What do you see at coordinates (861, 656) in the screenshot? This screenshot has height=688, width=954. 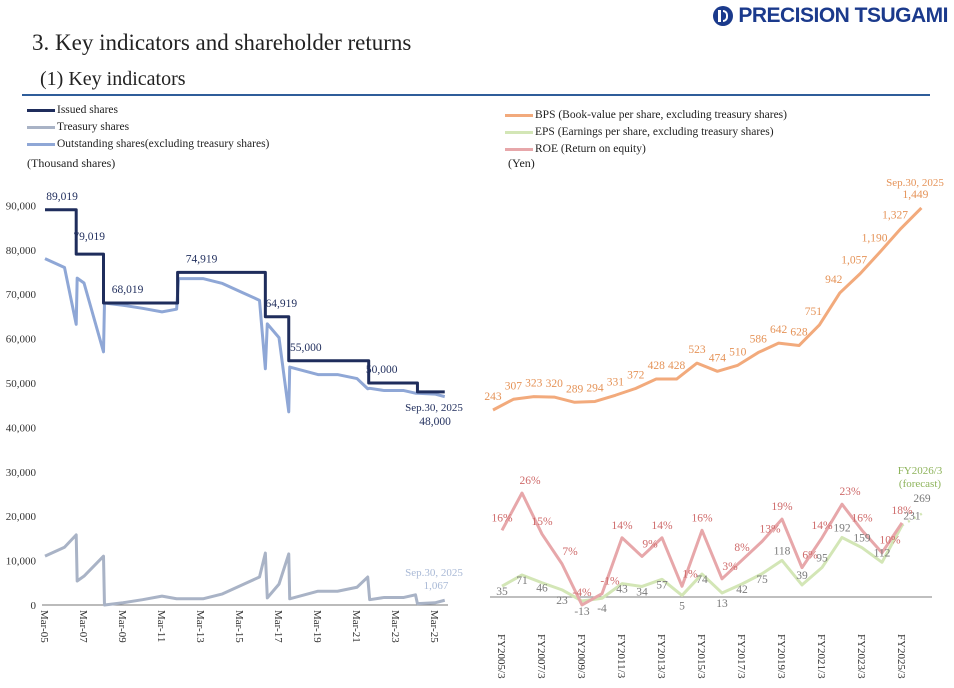 I see `x-tick-label: FY2023/3` at bounding box center [861, 656].